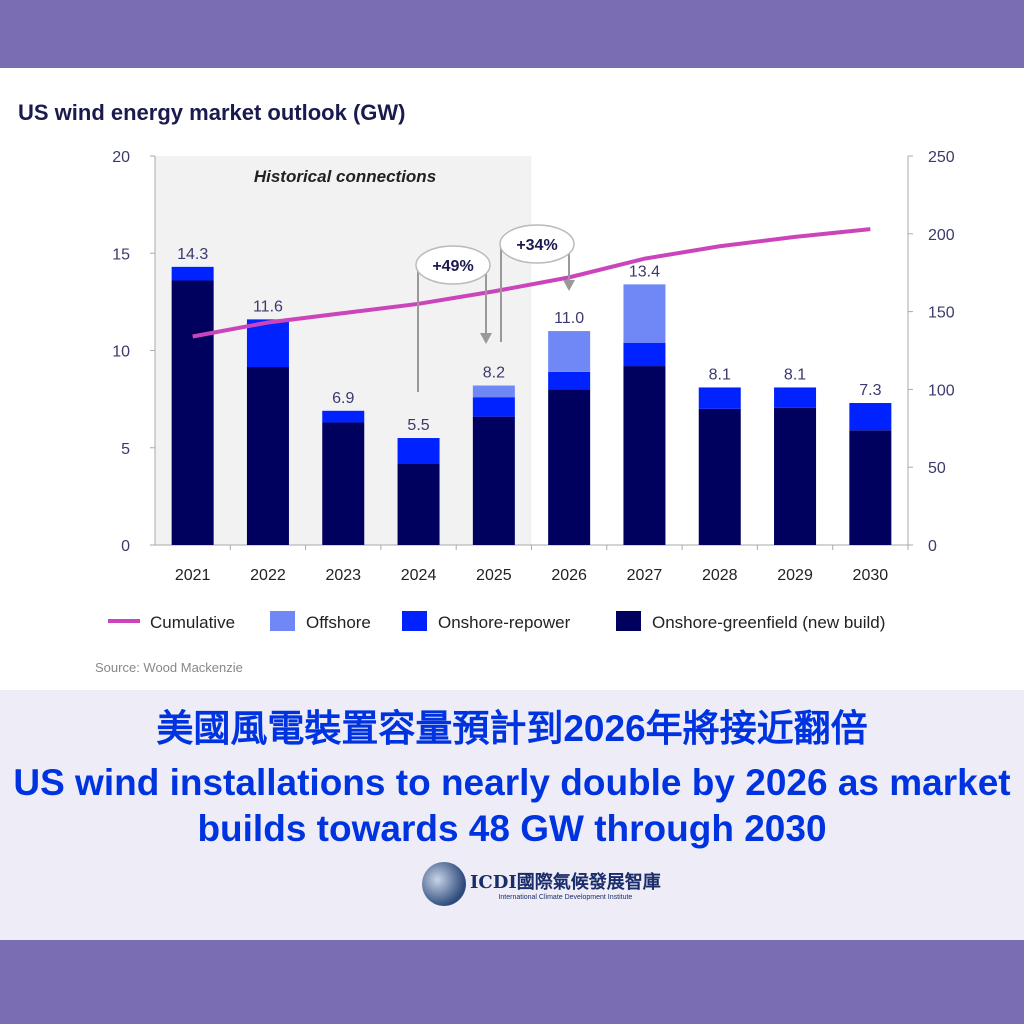  What do you see at coordinates (267, 456) in the screenshot?
I see `bar-onshore-greenfield-2022` at bounding box center [267, 456].